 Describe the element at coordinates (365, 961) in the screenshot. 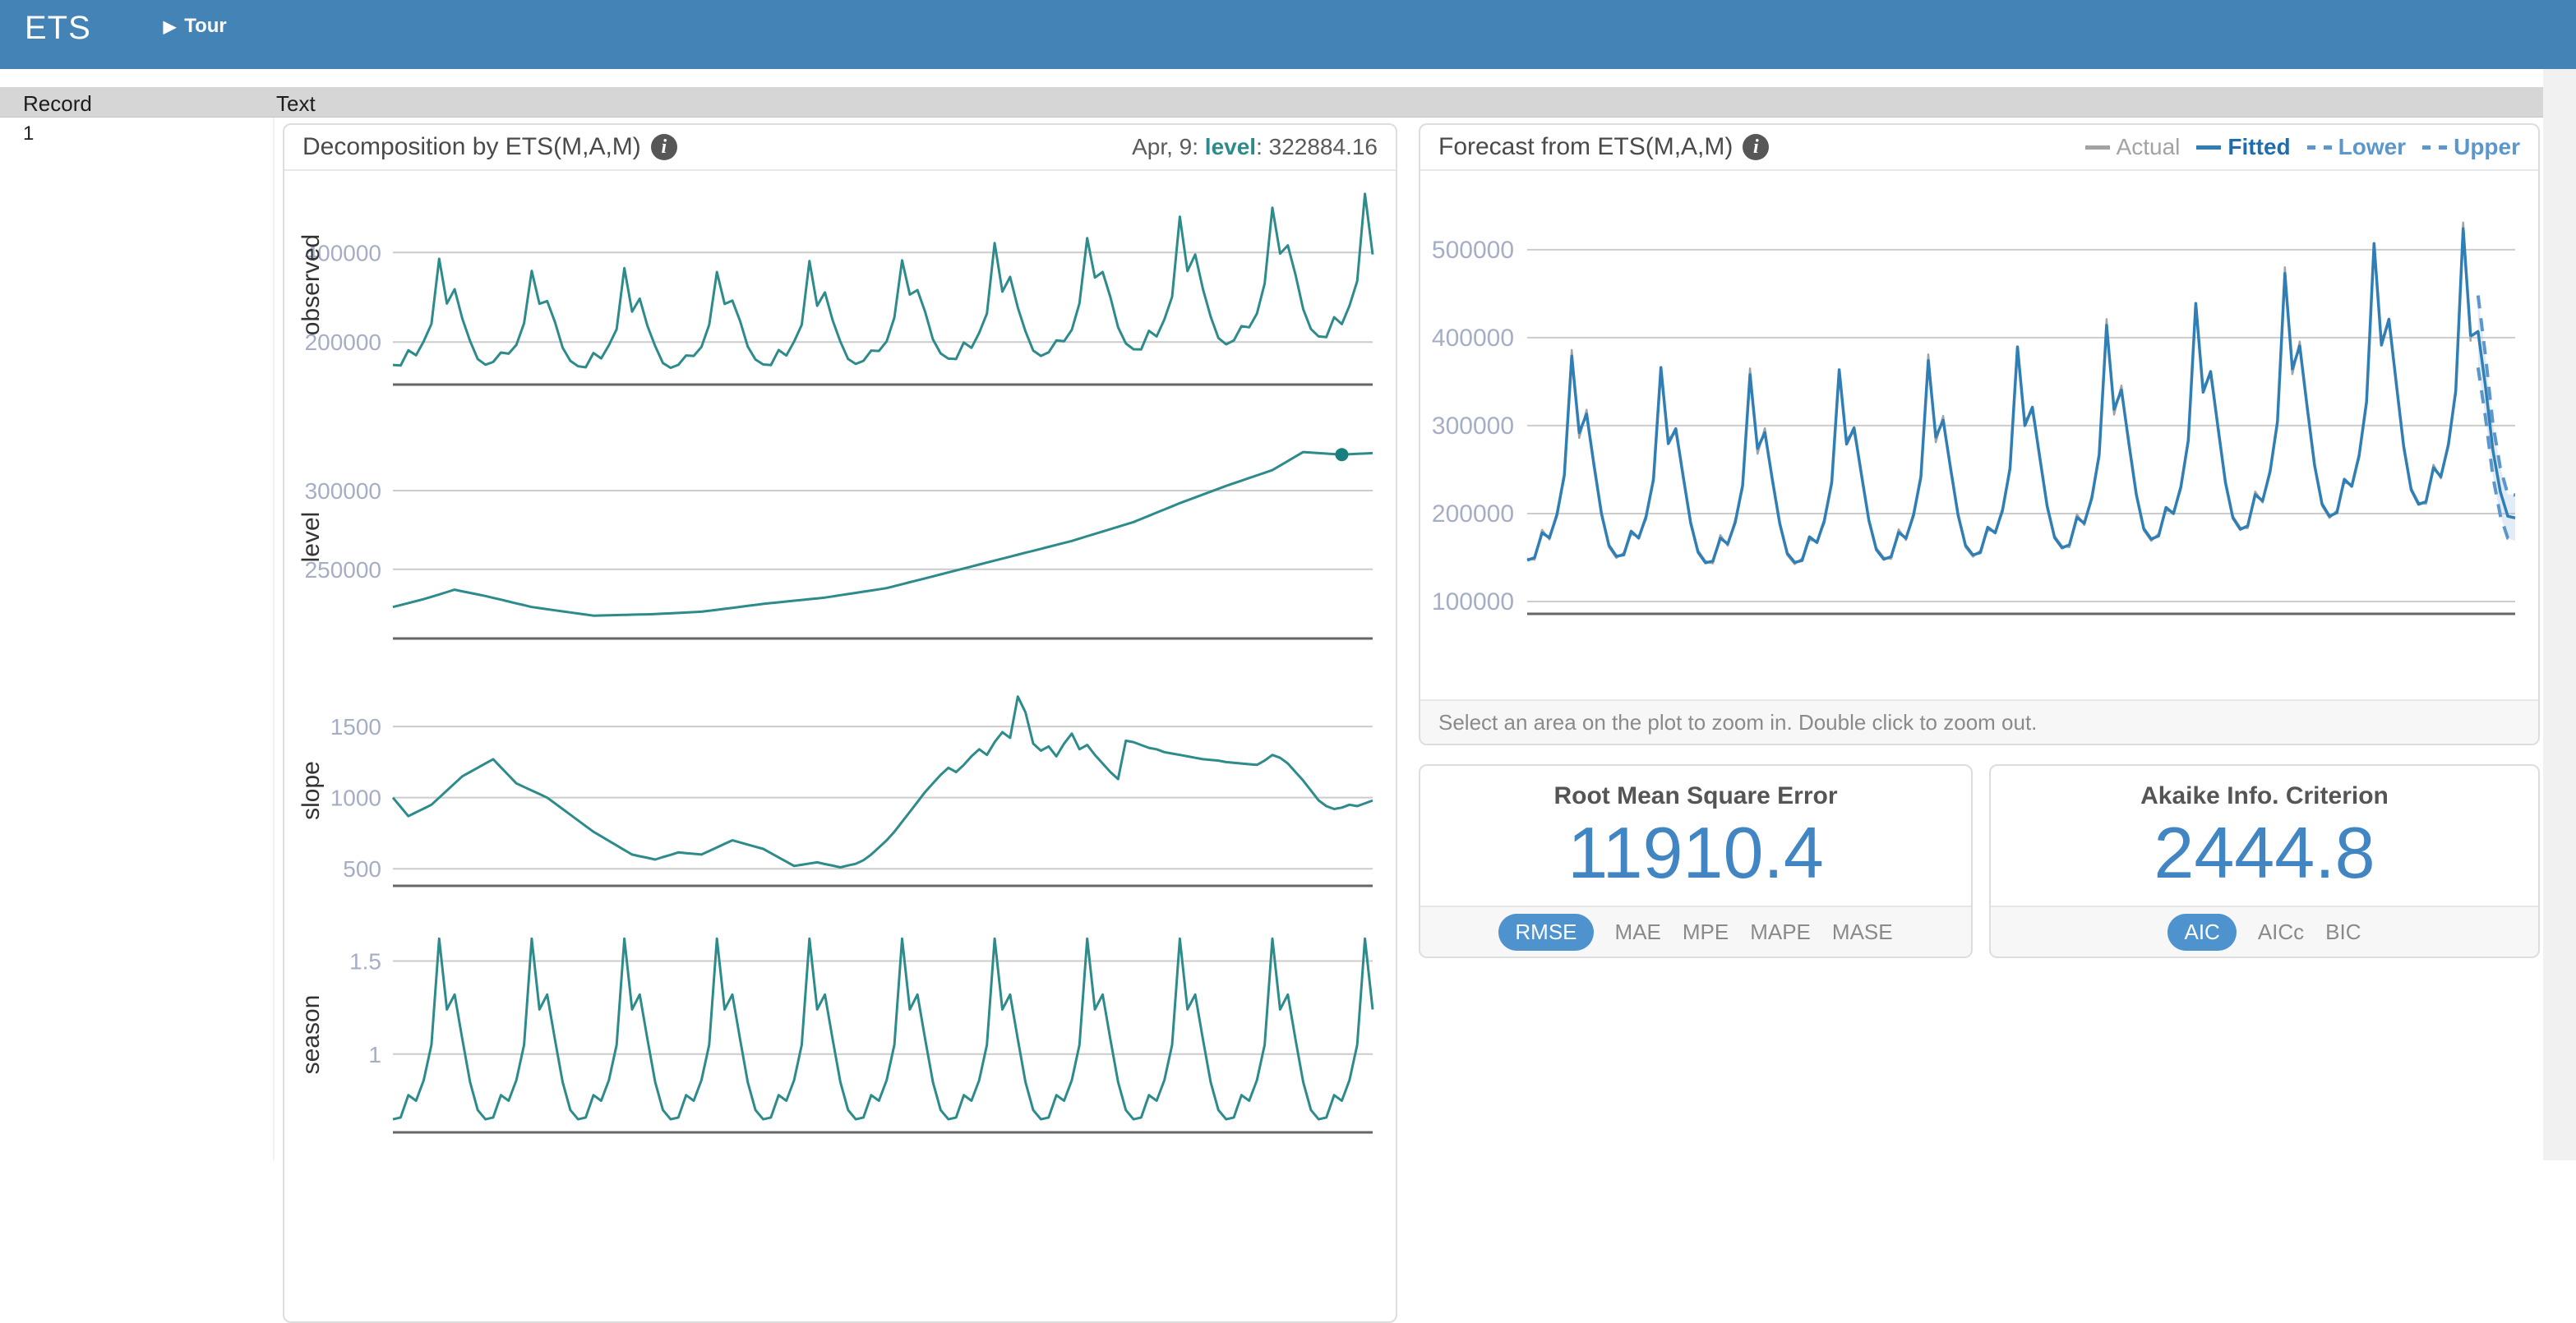

I see `svg-text: 1.5` at that location.